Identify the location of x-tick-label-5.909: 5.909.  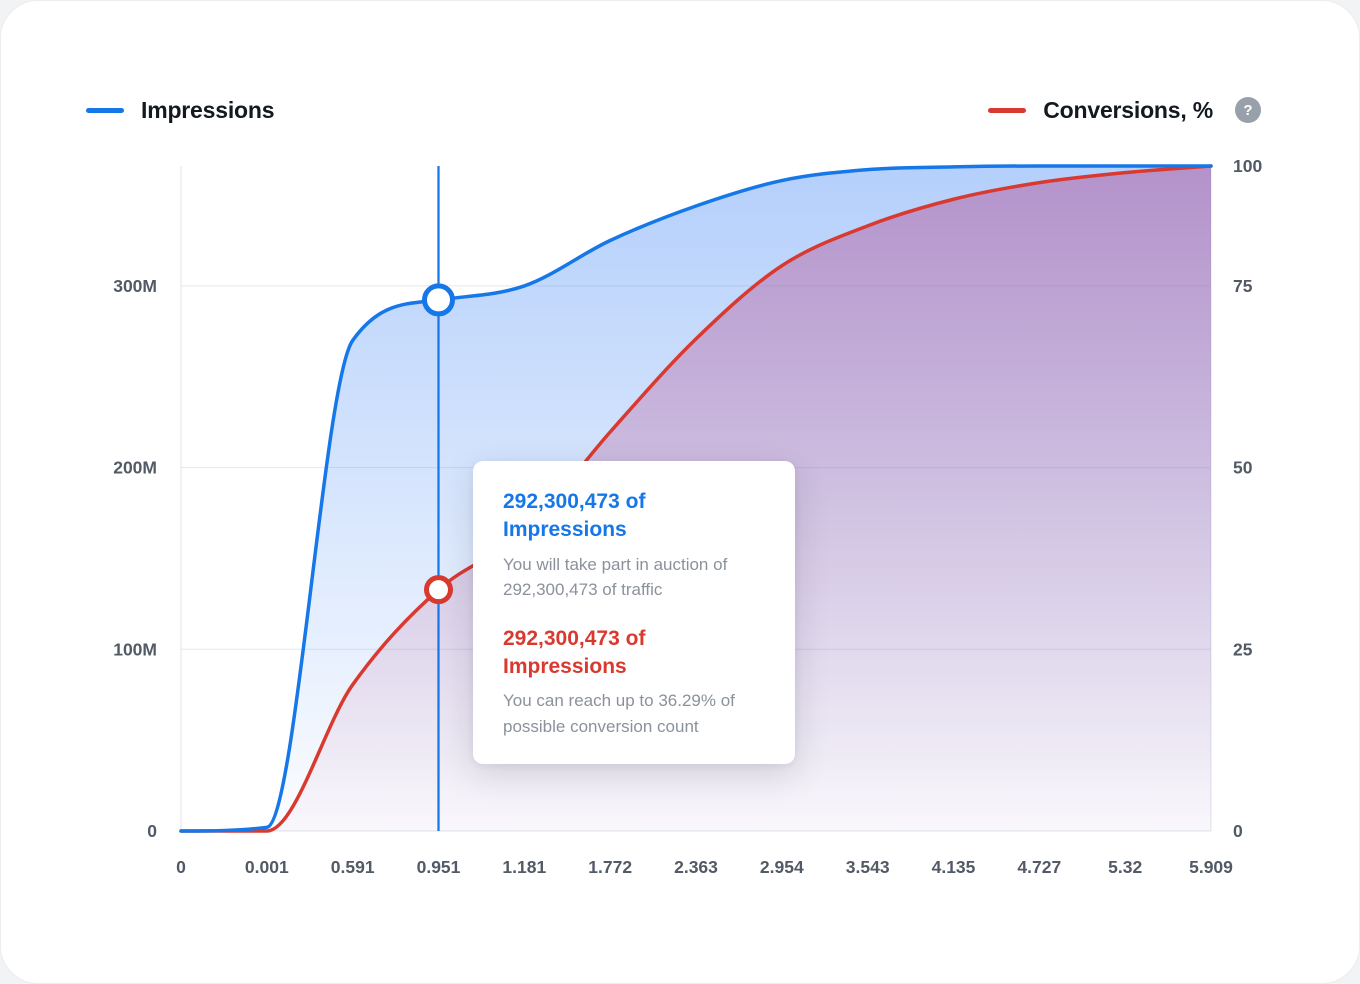
(1211, 867).